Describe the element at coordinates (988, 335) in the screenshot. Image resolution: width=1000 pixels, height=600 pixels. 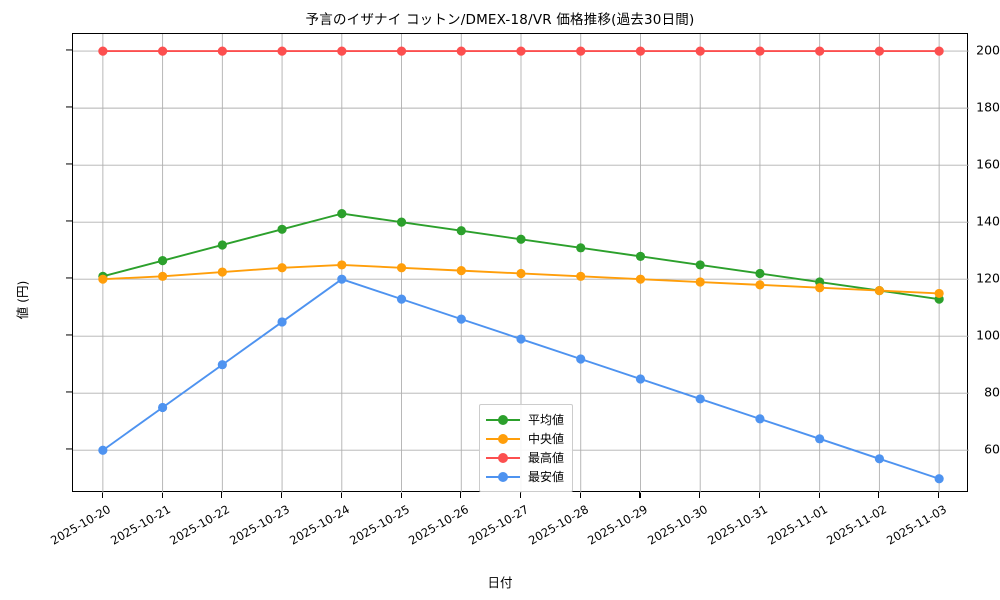
I see `y-tick-label-100: 100` at that location.